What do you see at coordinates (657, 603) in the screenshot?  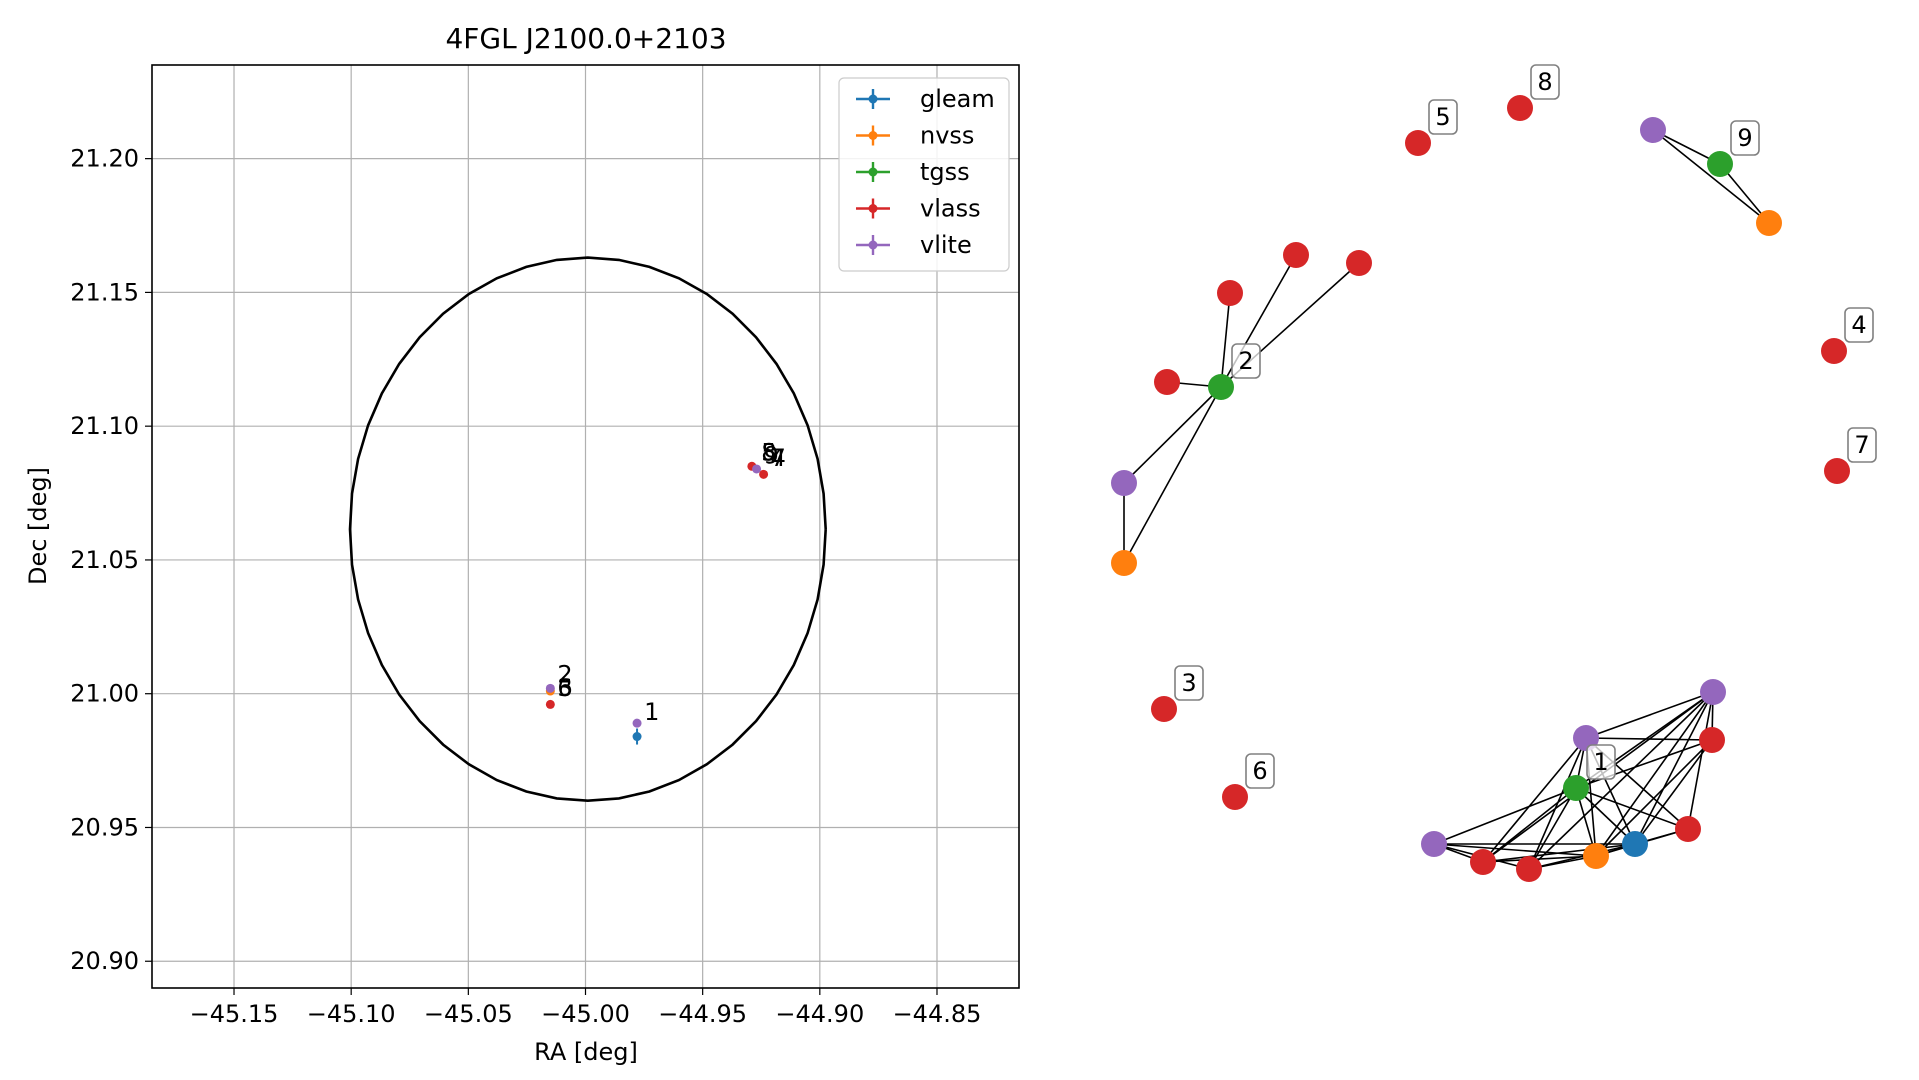 I see `points-layer` at bounding box center [657, 603].